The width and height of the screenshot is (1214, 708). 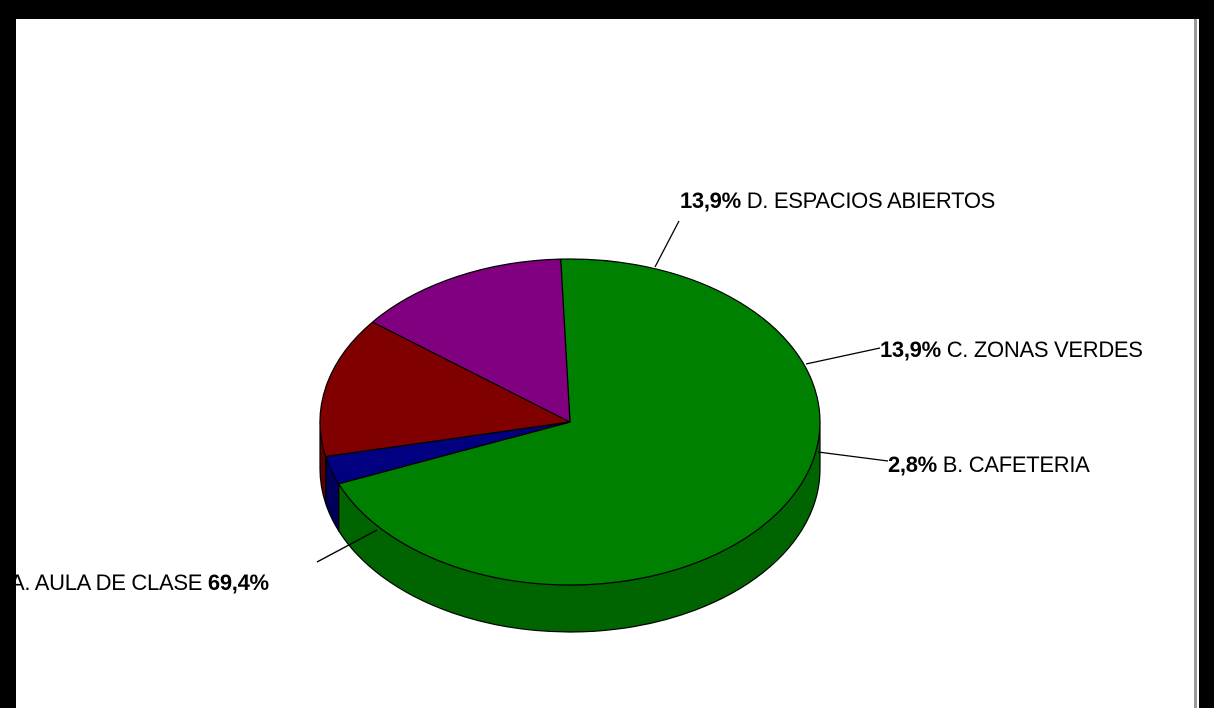 What do you see at coordinates (843, 356) in the screenshot?
I see `leader-line-c` at bounding box center [843, 356].